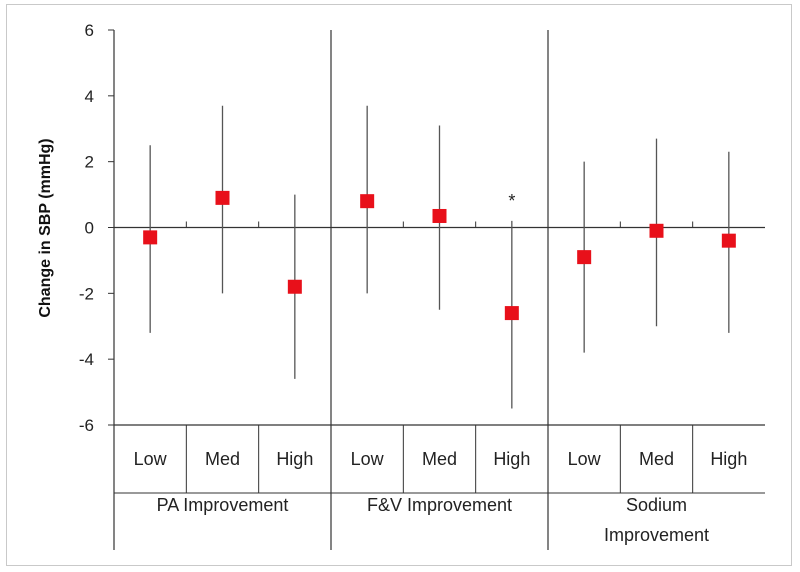  What do you see at coordinates (89, 96) in the screenshot?
I see `y-tick-label: 4` at bounding box center [89, 96].